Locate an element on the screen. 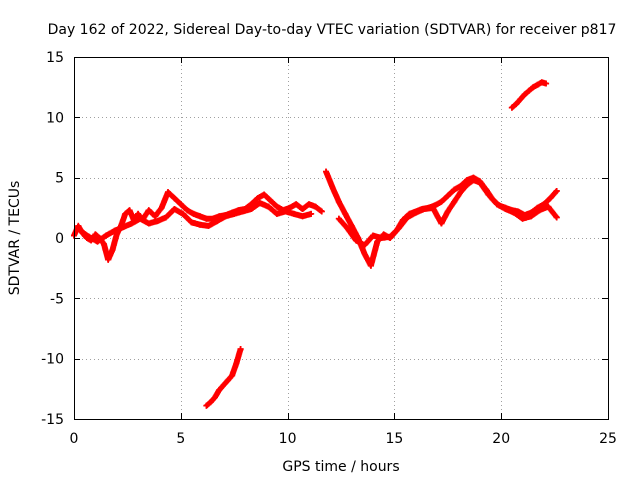  series-isolated-track-lower is located at coordinates (223, 377).